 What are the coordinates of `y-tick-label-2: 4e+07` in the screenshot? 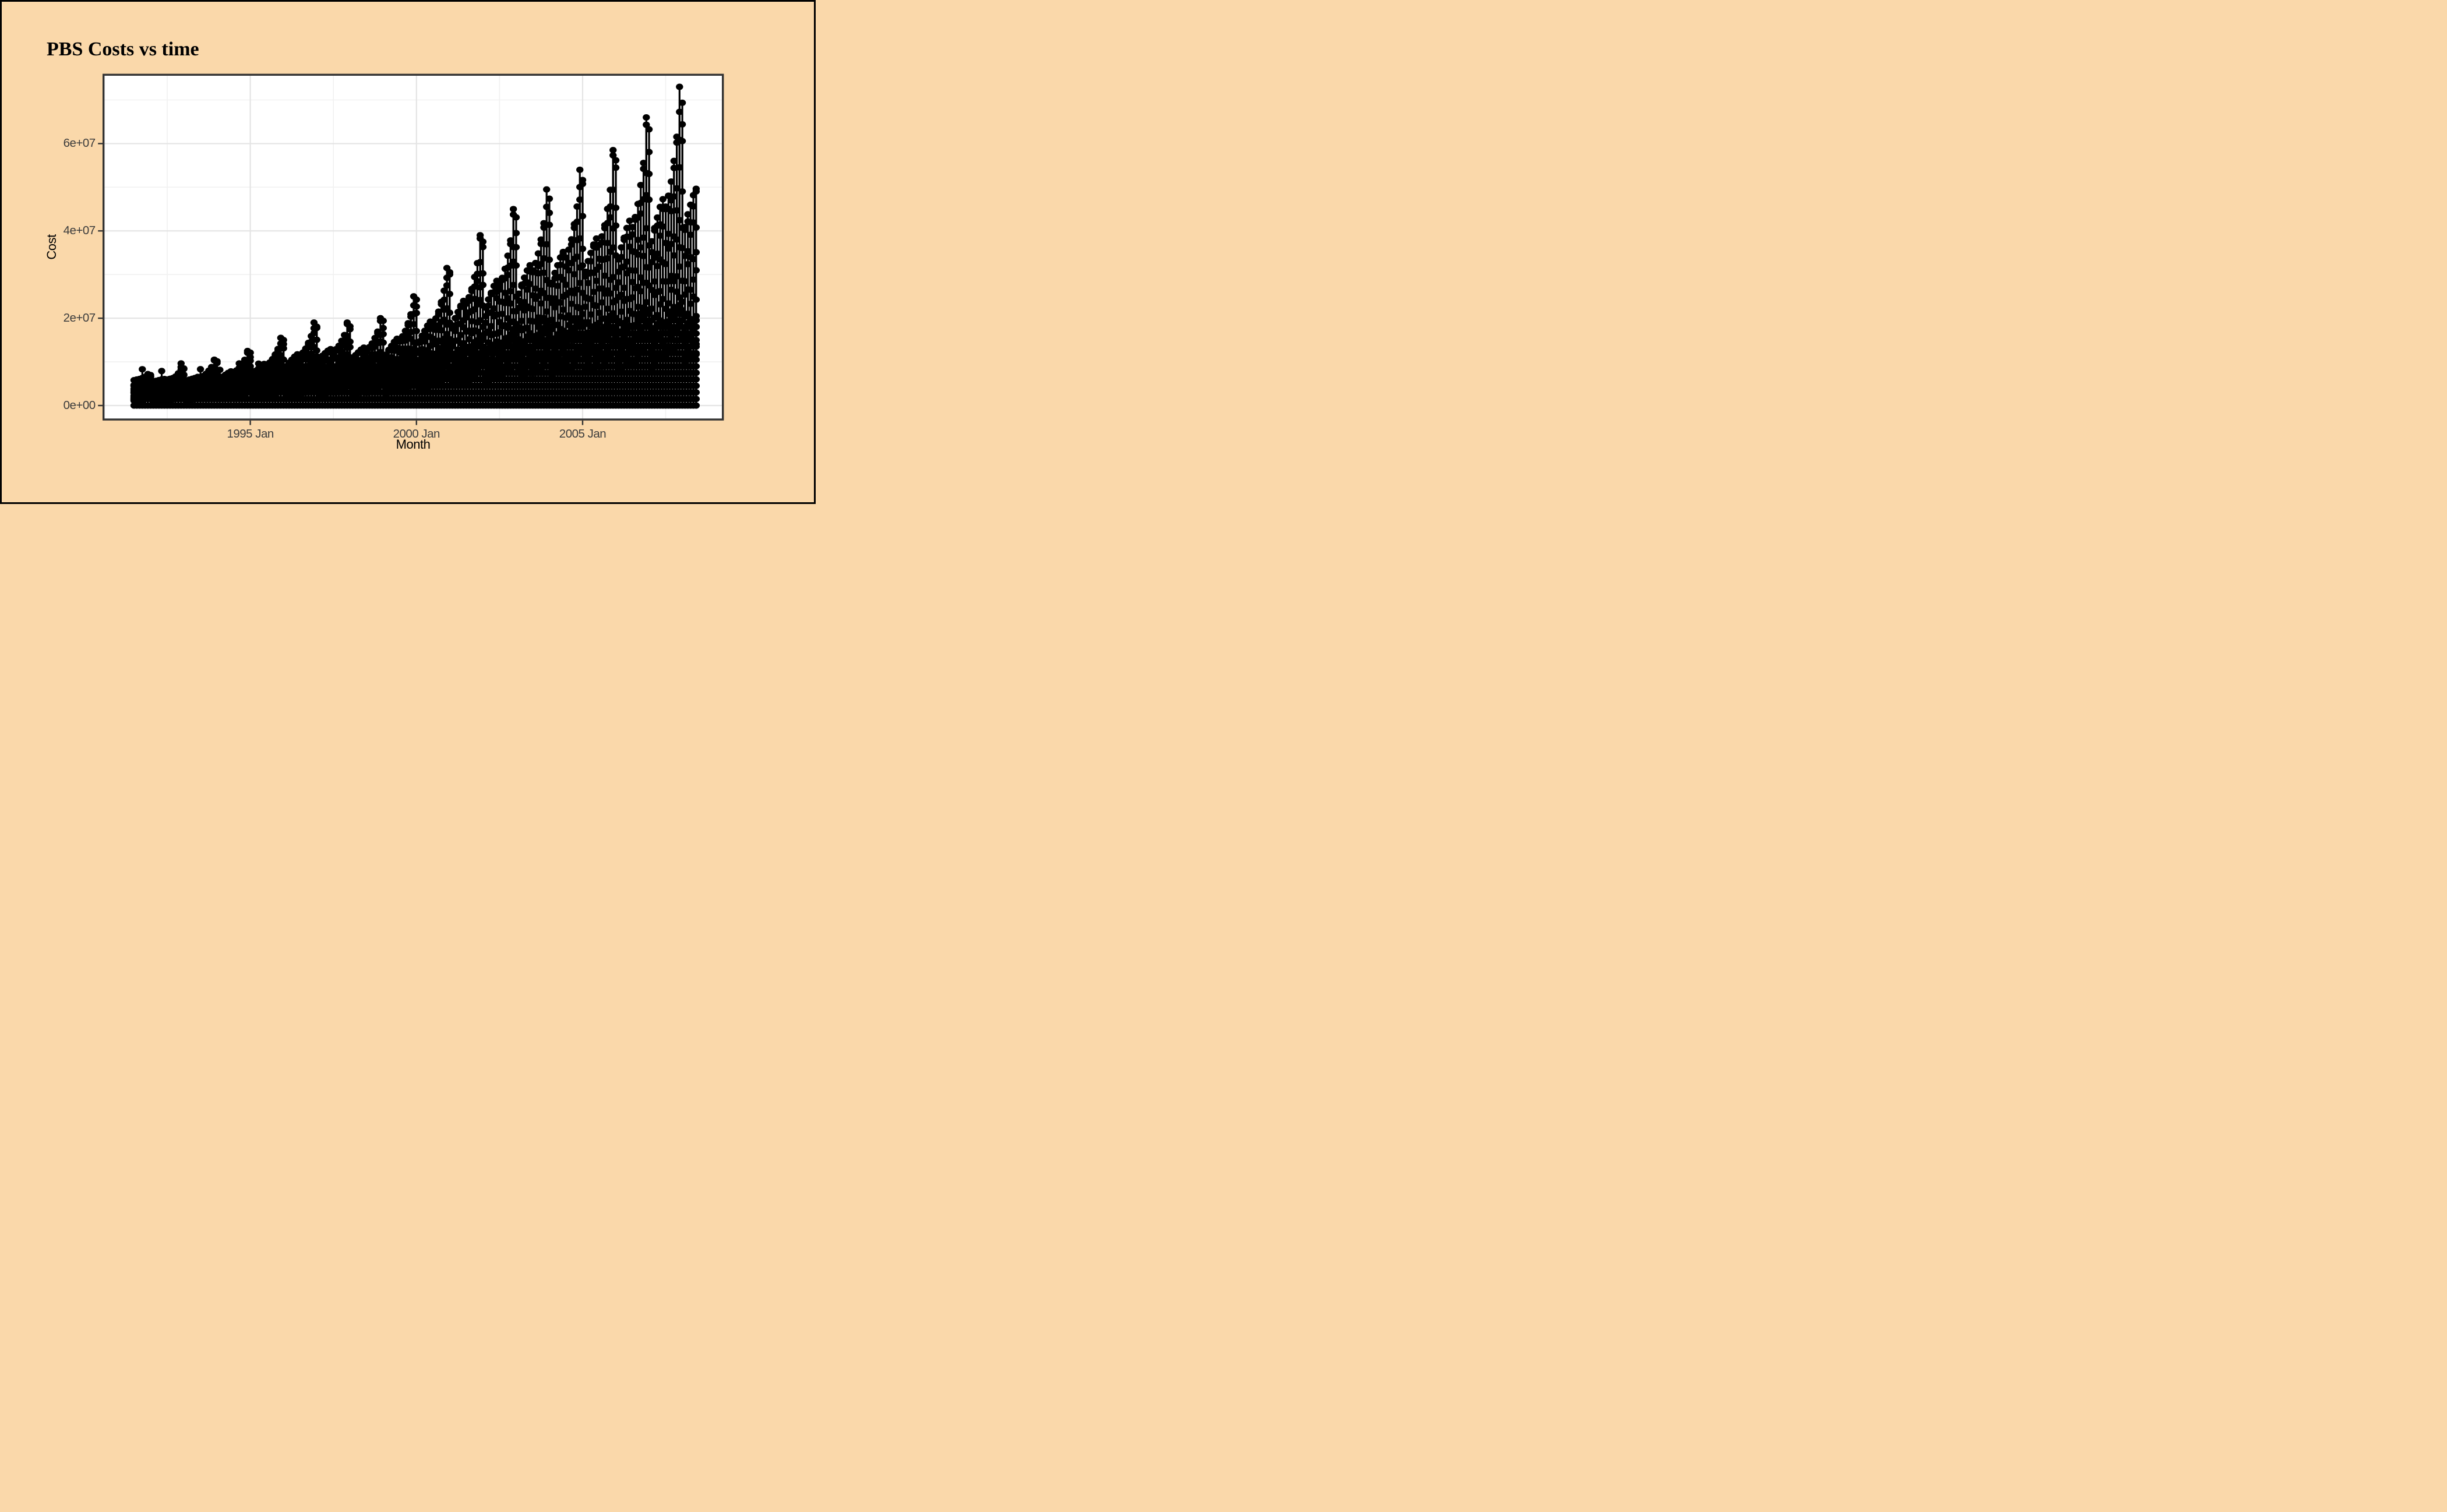 It's located at (79, 231).